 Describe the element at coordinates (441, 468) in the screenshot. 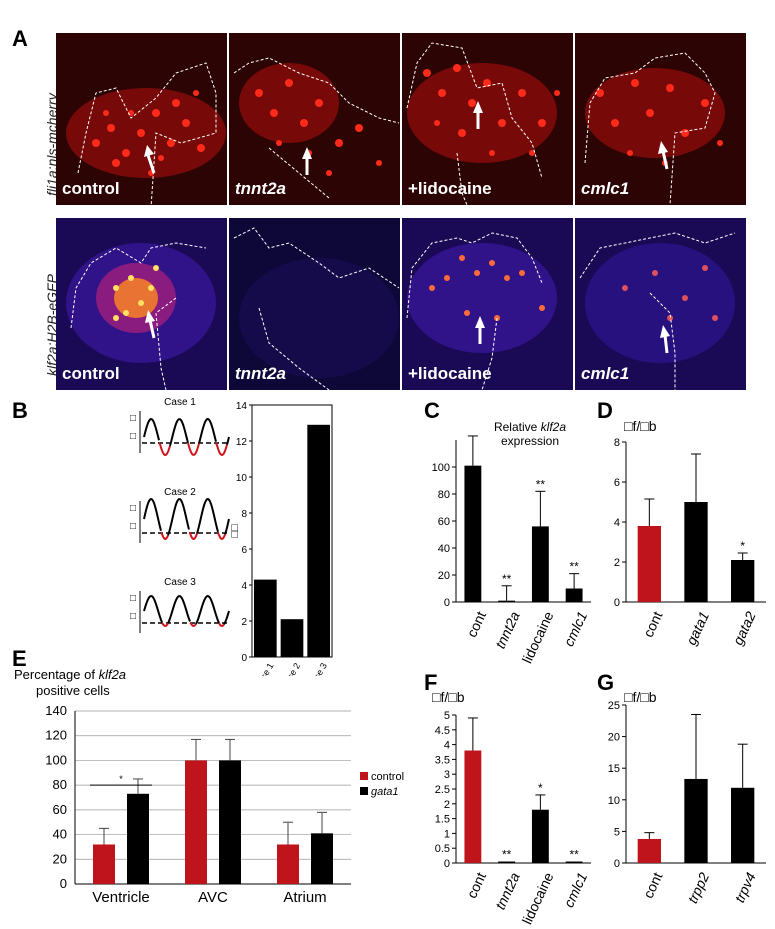

I see `y-tick-label: 100` at that location.